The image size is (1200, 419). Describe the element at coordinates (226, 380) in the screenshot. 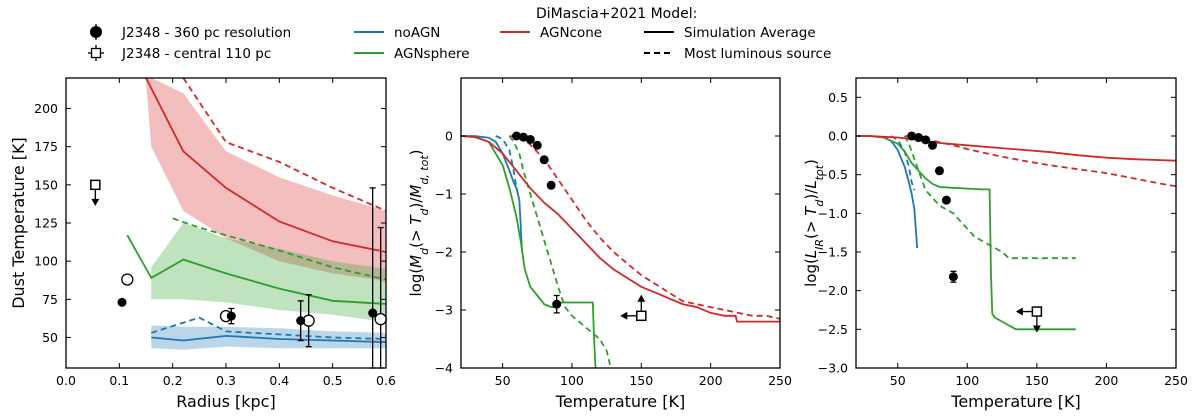

I see `x-tick-label: 0.3` at that location.